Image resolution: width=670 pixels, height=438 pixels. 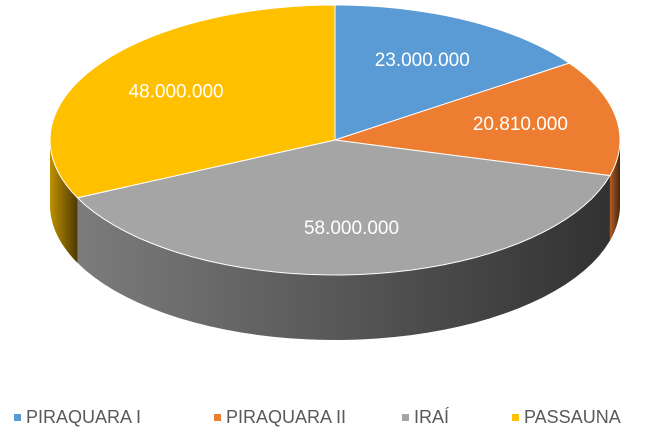 What do you see at coordinates (286, 417) in the screenshot?
I see `legend-label: PIRAQUARA II` at bounding box center [286, 417].